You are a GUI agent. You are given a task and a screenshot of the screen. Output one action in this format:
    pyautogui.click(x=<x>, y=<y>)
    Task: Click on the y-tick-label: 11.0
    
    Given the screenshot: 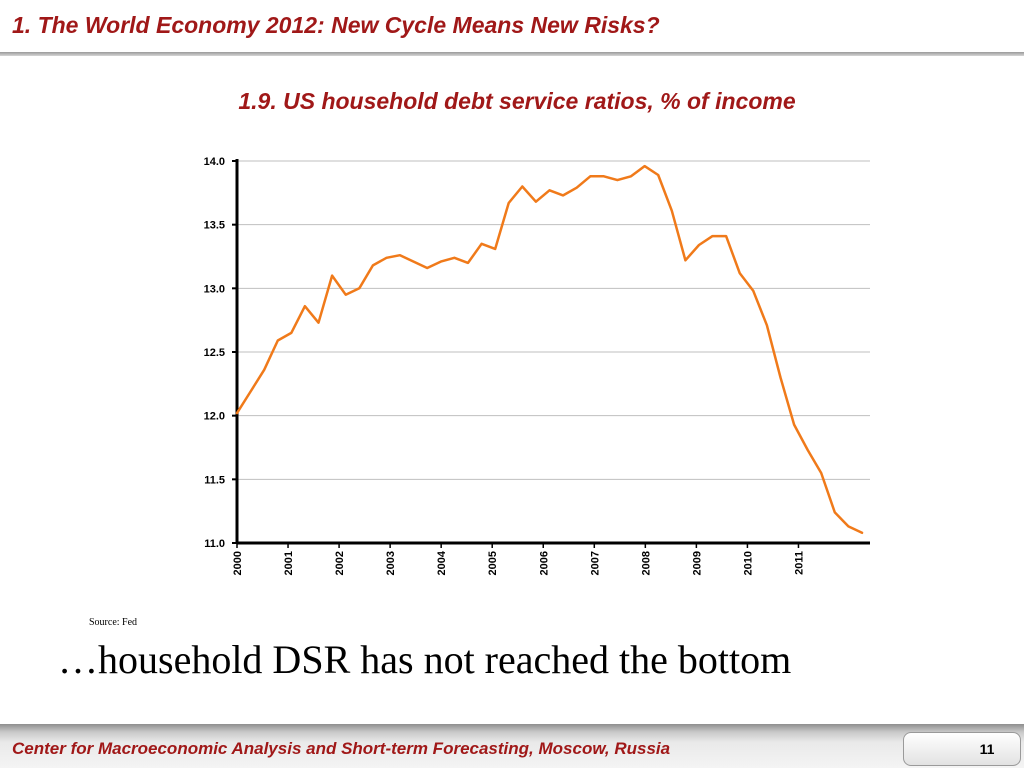 What is the action you would take?
    pyautogui.click(x=214, y=544)
    